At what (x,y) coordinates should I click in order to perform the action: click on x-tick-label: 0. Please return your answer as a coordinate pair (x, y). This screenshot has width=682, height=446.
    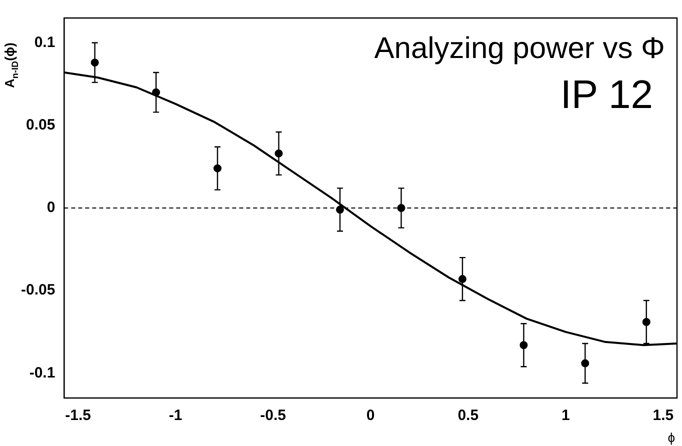
    Looking at the image, I should click on (370, 415).